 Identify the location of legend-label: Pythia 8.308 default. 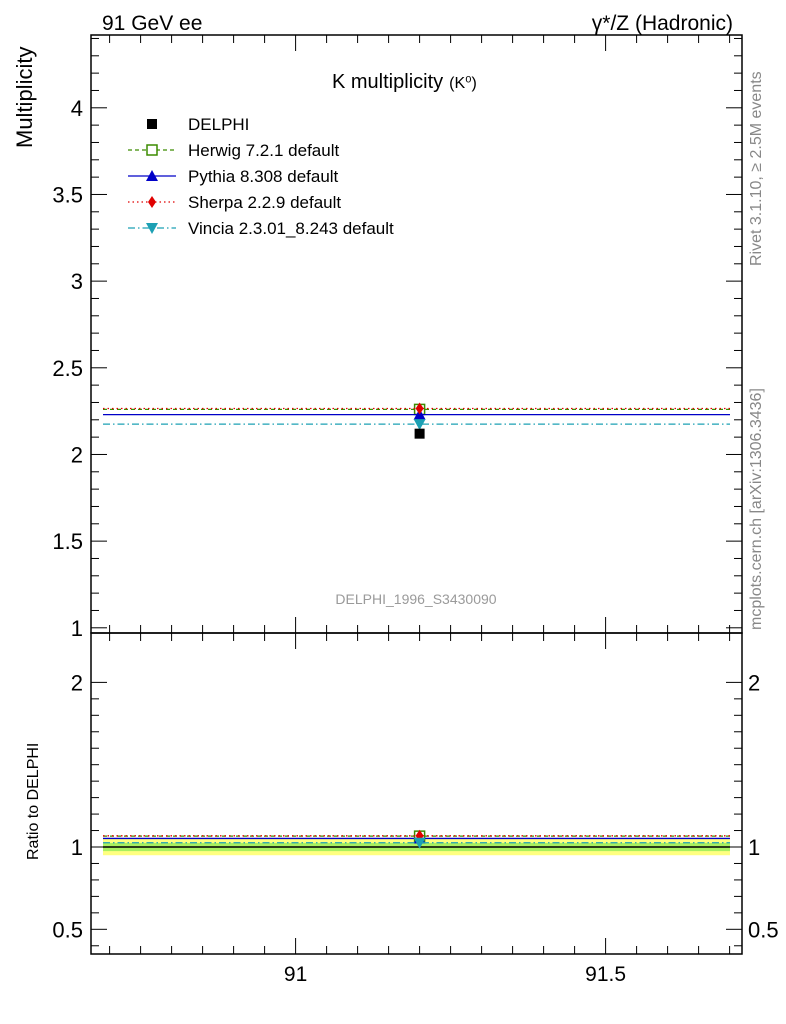
(263, 176).